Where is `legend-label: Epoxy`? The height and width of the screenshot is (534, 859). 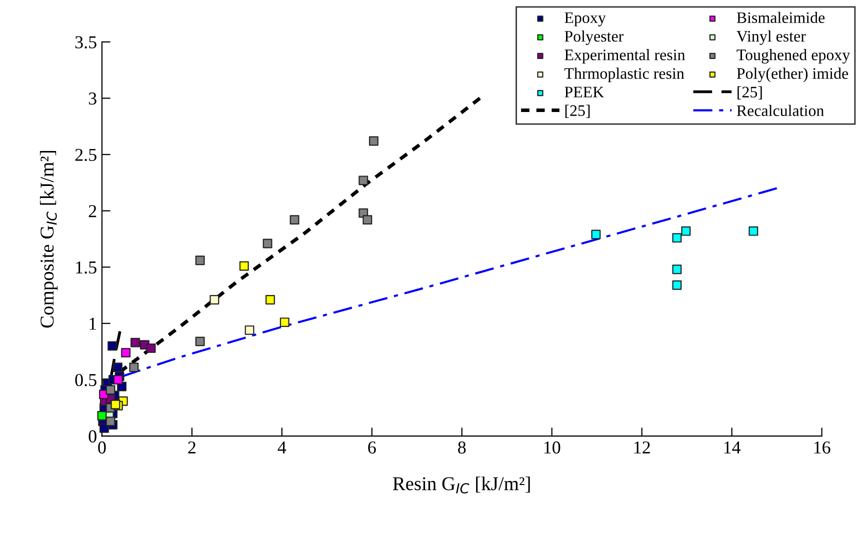 legend-label: Epoxy is located at coordinates (585, 19).